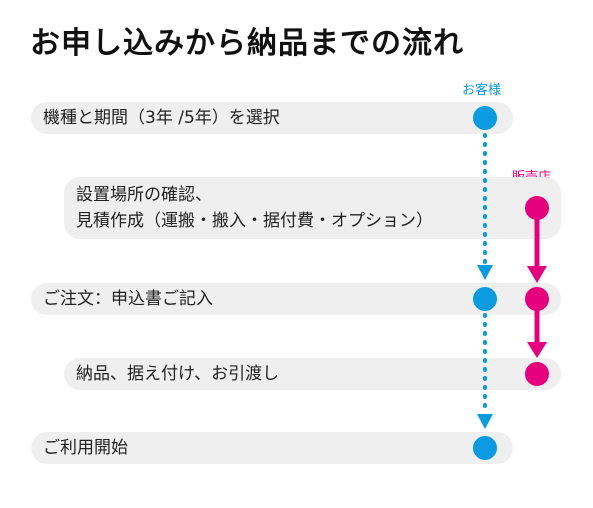 Image resolution: width=593 pixels, height=508 pixels. Describe the element at coordinates (247, 43) in the screenshot. I see `page-title: お申し込みから納品までの流れ` at that location.